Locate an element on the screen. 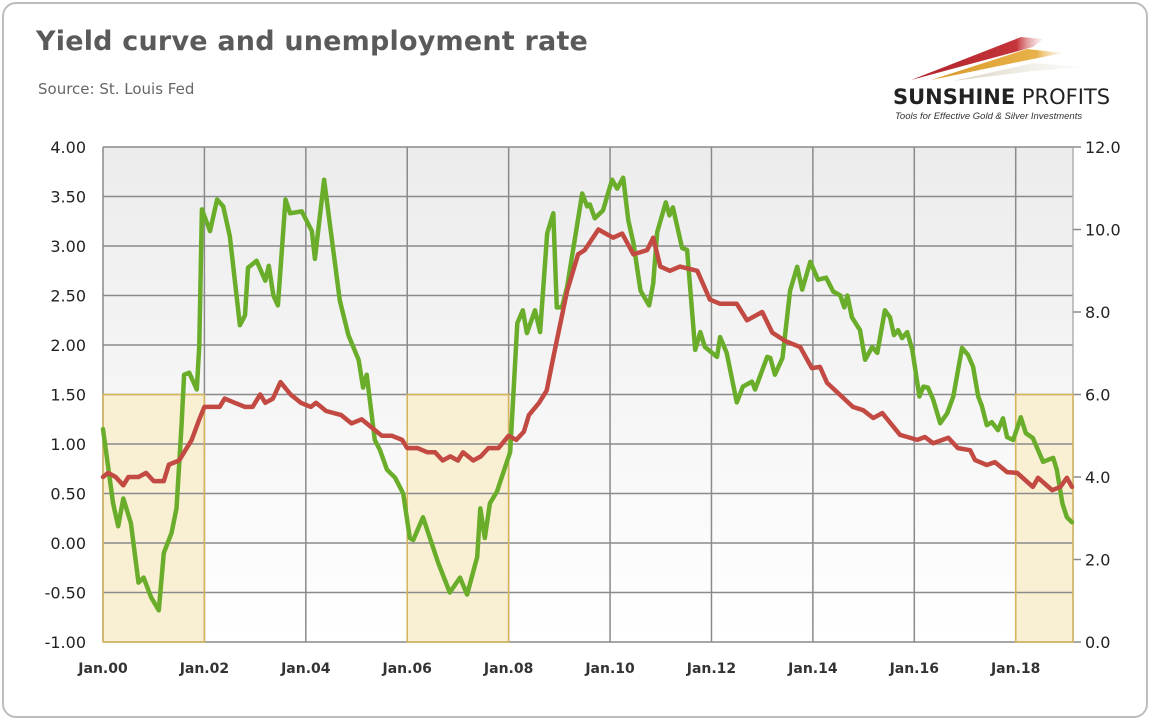 This screenshot has width=1154, height=724. shaded-period is located at coordinates (1044, 518).